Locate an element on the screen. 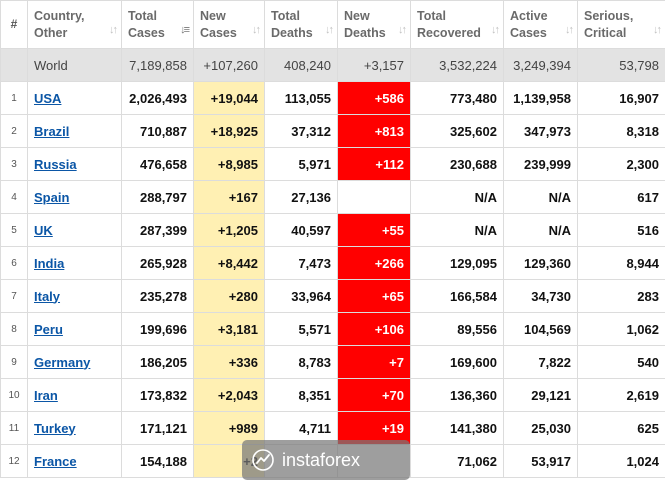 The width and height of the screenshot is (665, 480). header-serious-critical: Serious, Critical↓↑ is located at coordinates (621, 25).